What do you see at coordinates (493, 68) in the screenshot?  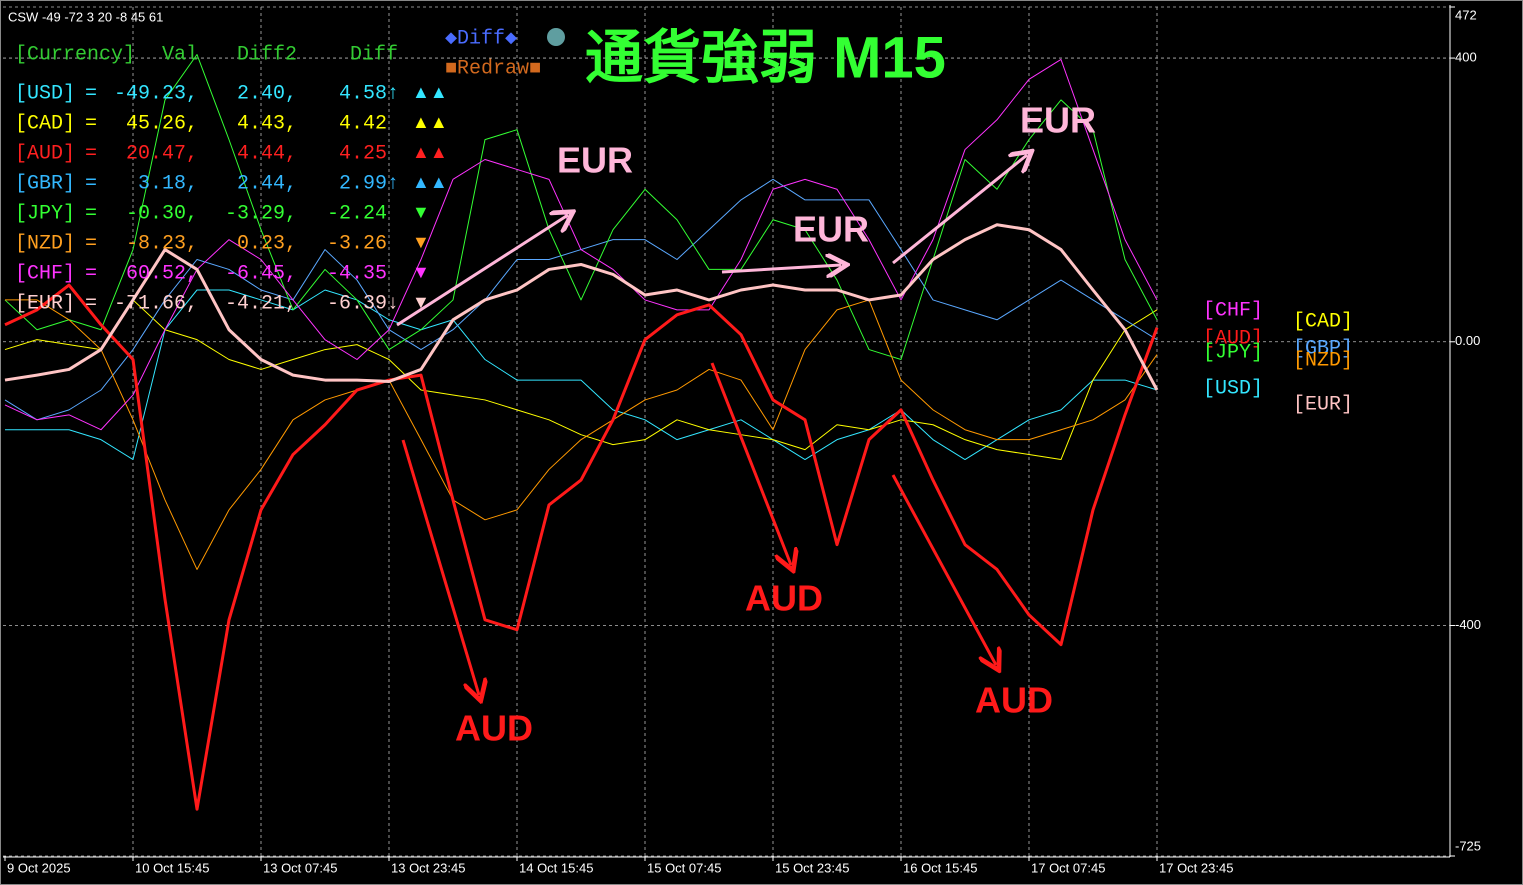 I see `redraw-button: ■Redraw■` at bounding box center [493, 68].